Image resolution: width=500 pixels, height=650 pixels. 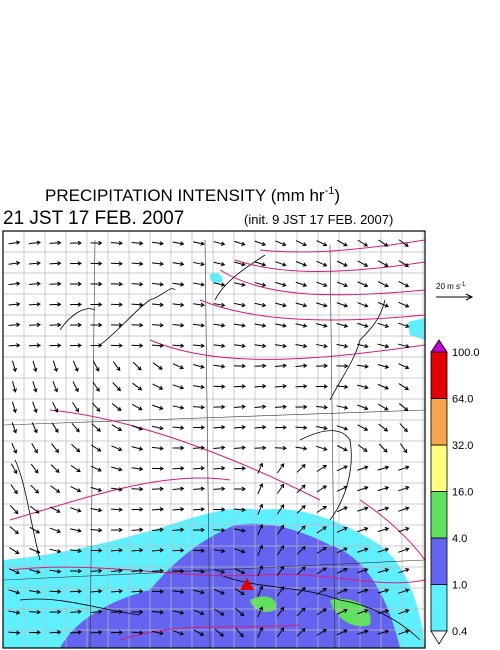 What do you see at coordinates (459, 539) in the screenshot?
I see `colorbar-label: 4.0` at bounding box center [459, 539].